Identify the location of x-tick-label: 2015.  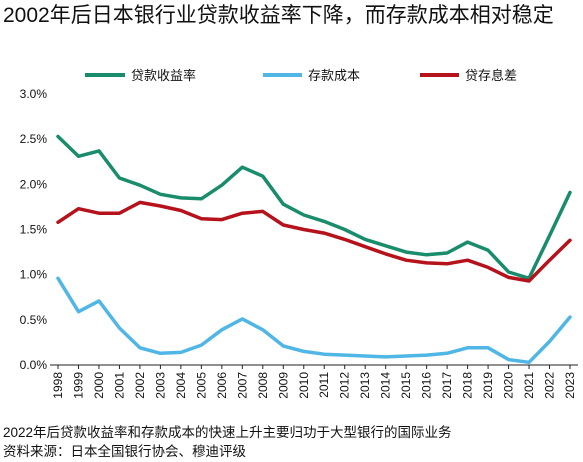
(406, 385).